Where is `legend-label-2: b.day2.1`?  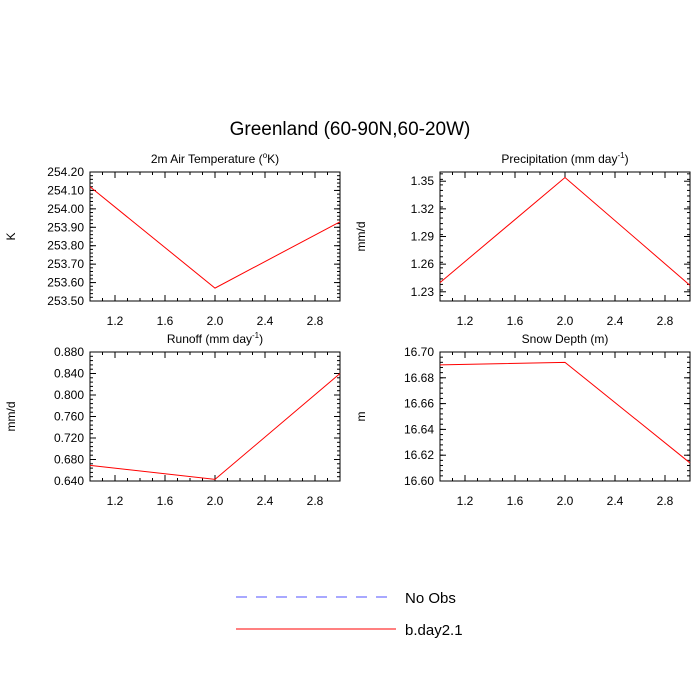
legend-label-2: b.day2.1 is located at coordinates (434, 630).